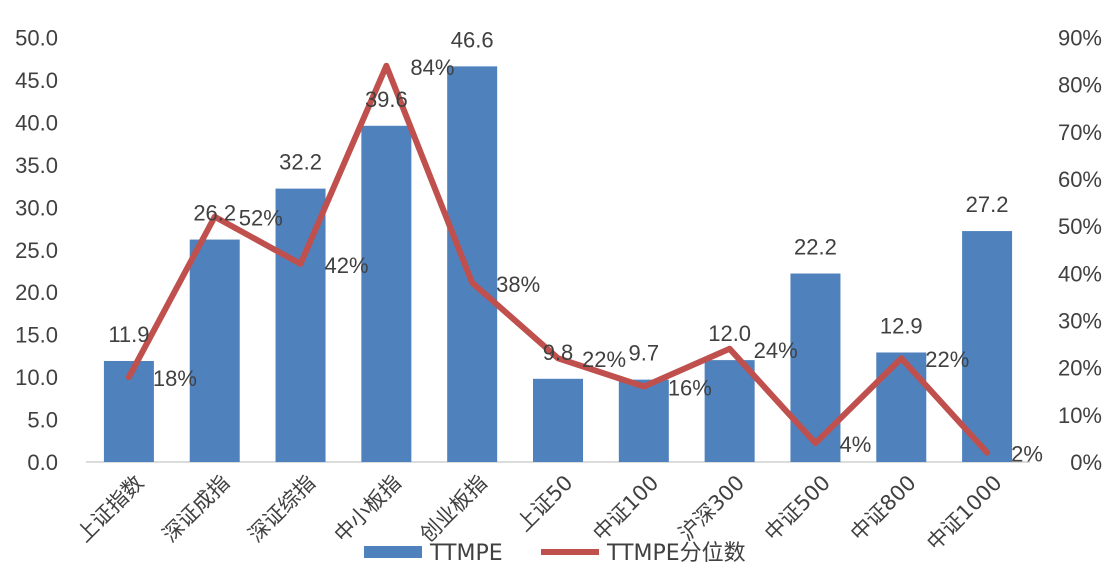 Image resolution: width=1116 pixels, height=582 pixels. What do you see at coordinates (987, 204) in the screenshot?
I see `bar-data-label: 27.2` at bounding box center [987, 204].